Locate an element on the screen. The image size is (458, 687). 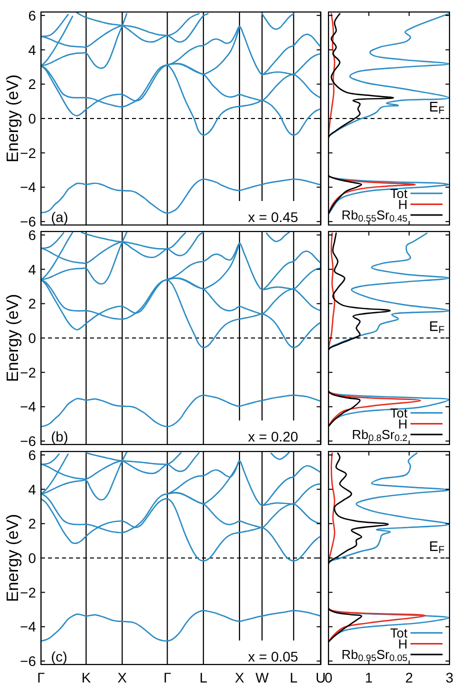
annotation: (a) is located at coordinates (59, 216).